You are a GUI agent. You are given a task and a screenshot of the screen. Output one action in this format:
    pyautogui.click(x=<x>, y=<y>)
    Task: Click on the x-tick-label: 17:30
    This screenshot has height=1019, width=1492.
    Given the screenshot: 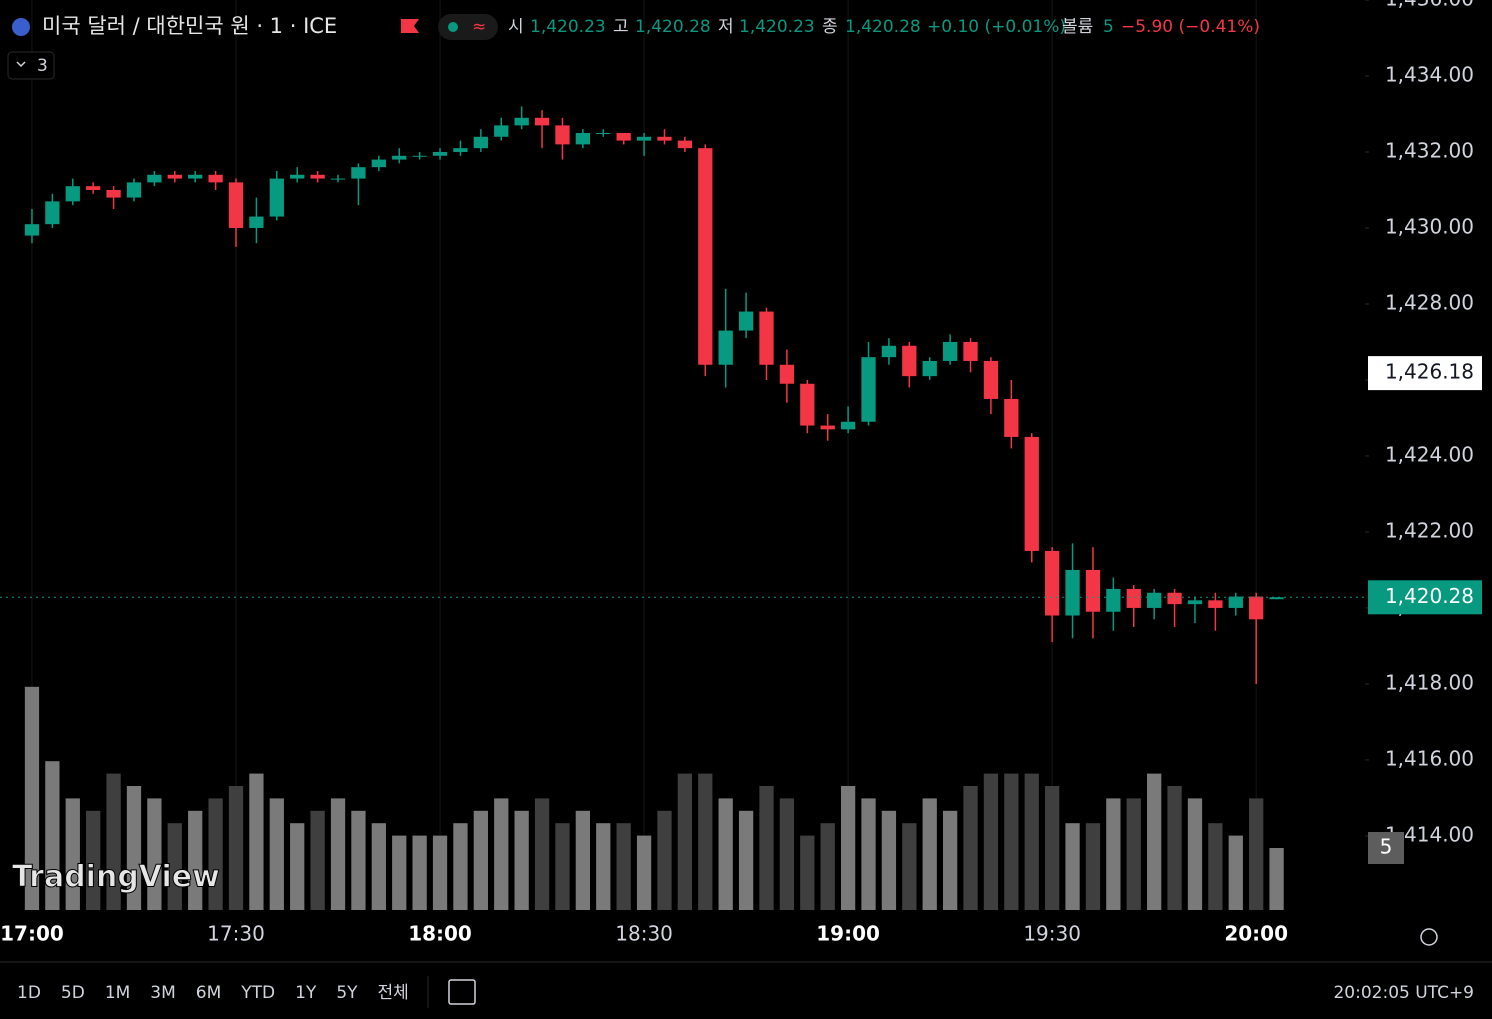 What is the action you would take?
    pyautogui.click(x=236, y=934)
    